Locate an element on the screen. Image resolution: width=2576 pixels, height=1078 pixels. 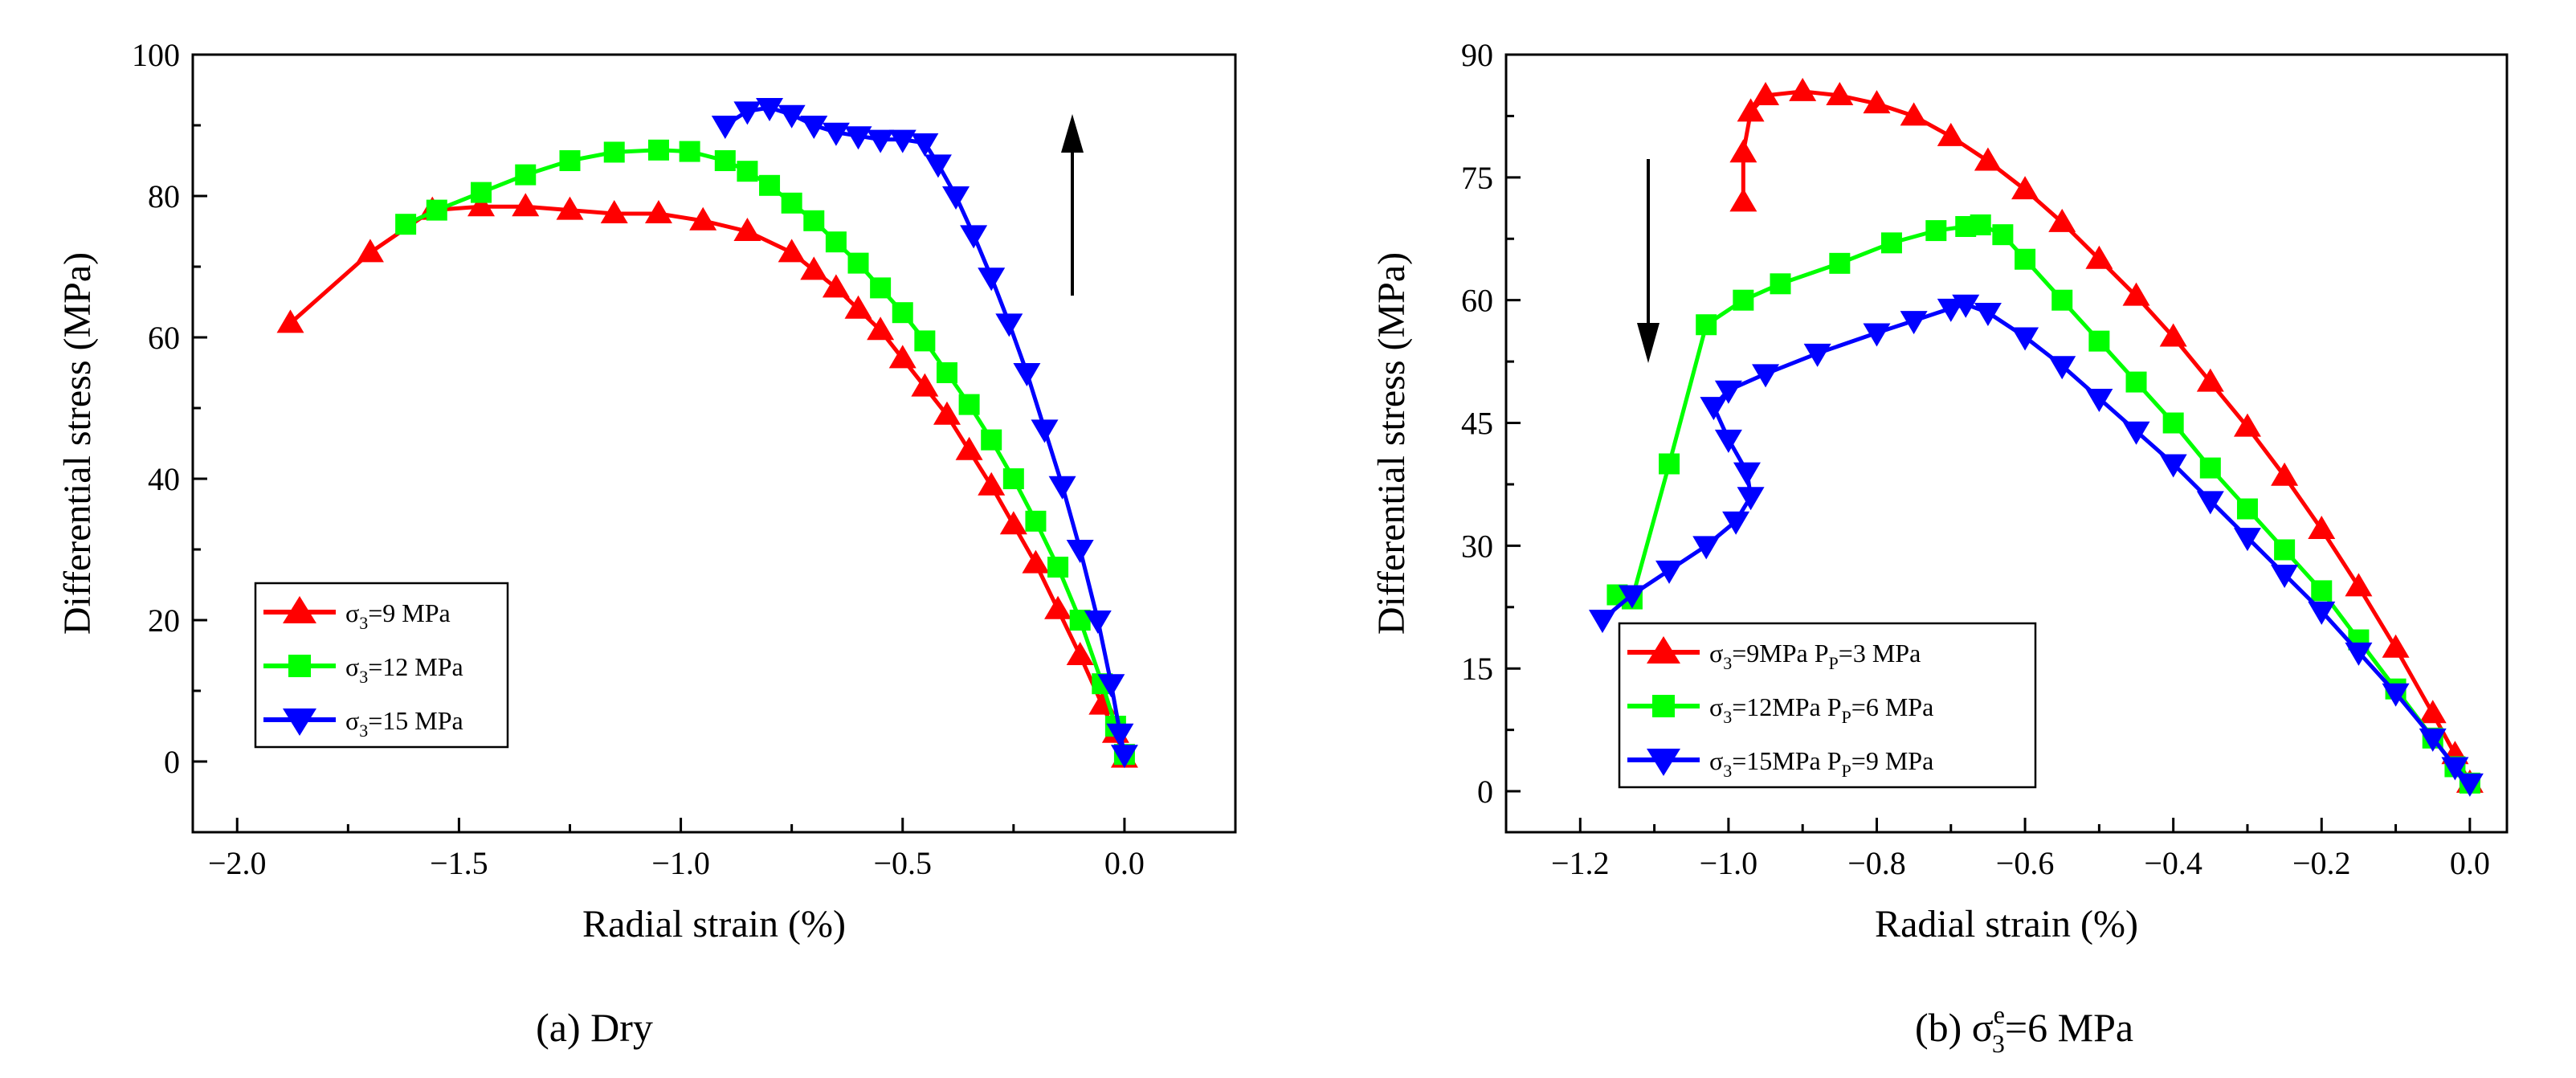
caption-prefix: (b) σ is located at coordinates (1954, 1027).